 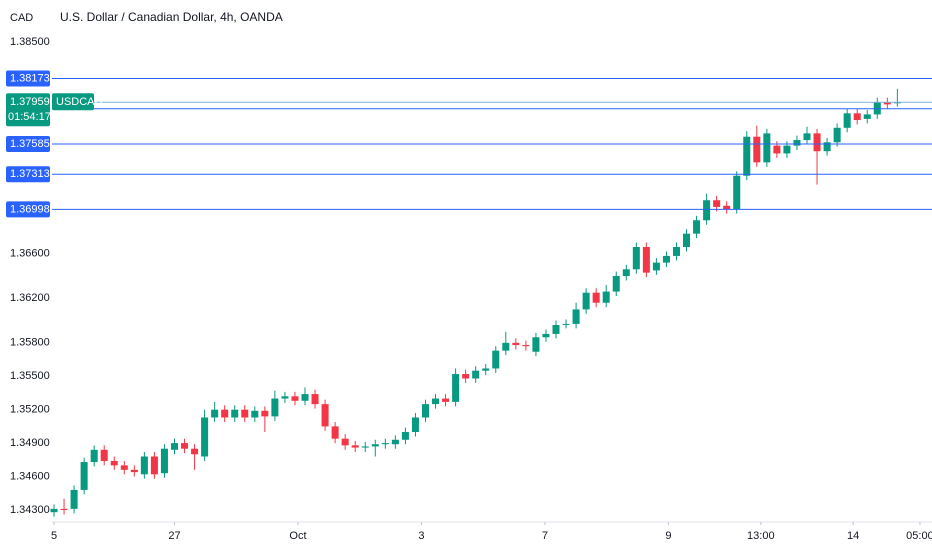 I want to click on y-tick-label: 1.34300, so click(x=30, y=510).